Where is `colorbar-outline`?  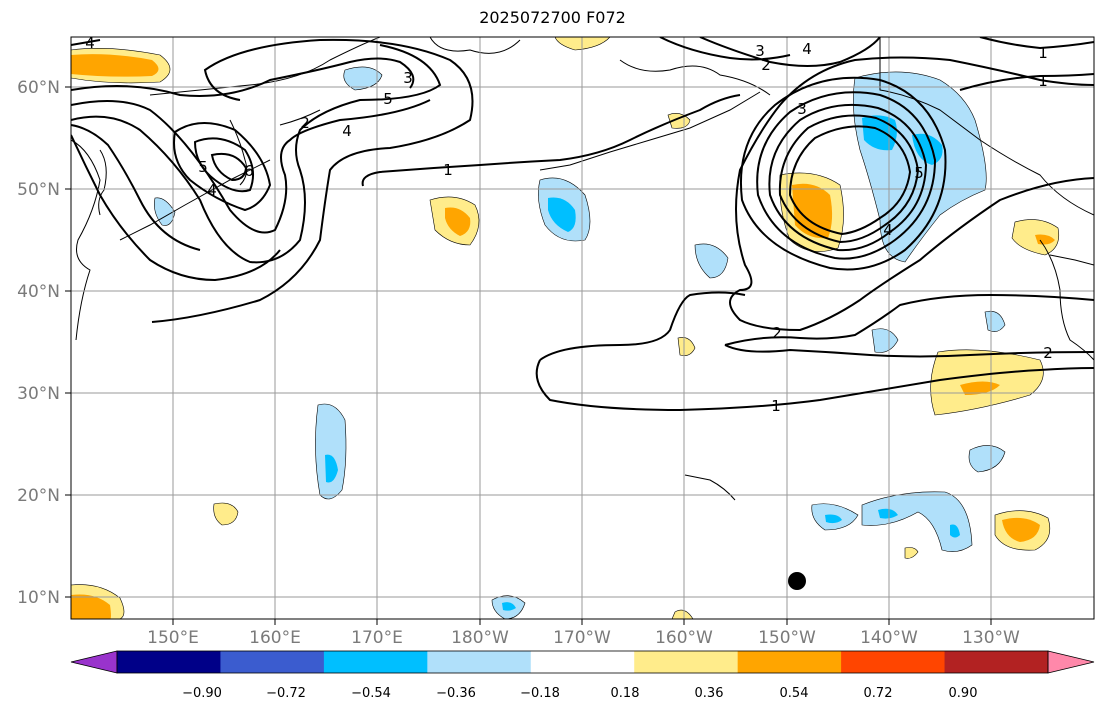
colorbar-outline is located at coordinates (582, 662).